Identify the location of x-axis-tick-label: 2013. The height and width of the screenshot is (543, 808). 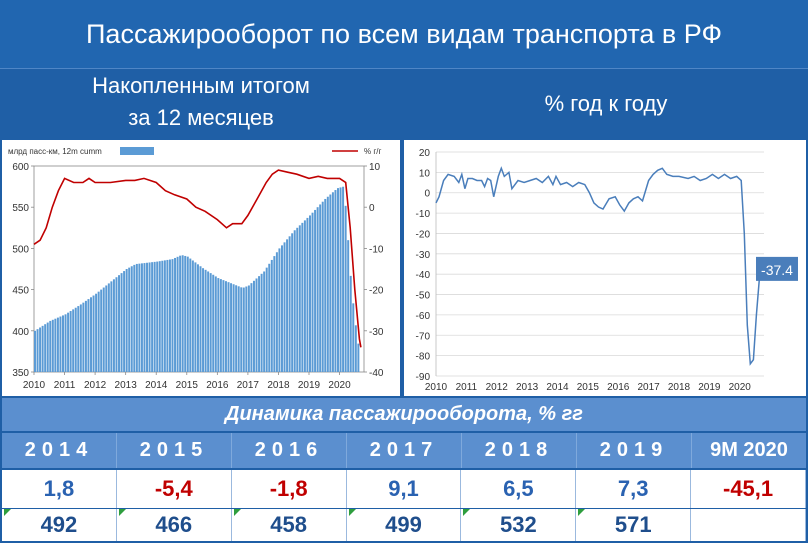
(126, 385).